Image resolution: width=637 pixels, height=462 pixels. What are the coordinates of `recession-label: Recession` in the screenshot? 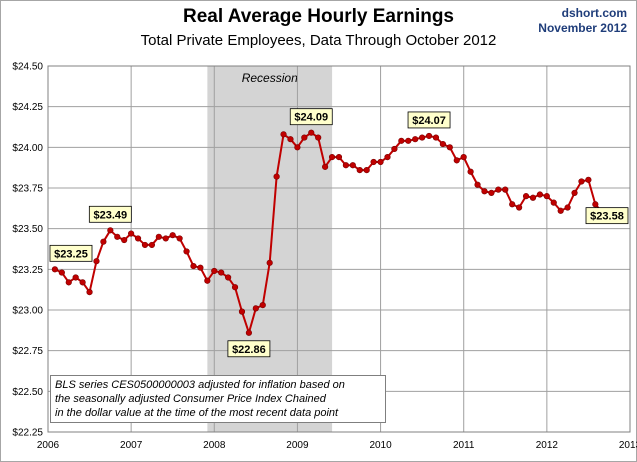 It's located at (270, 78).